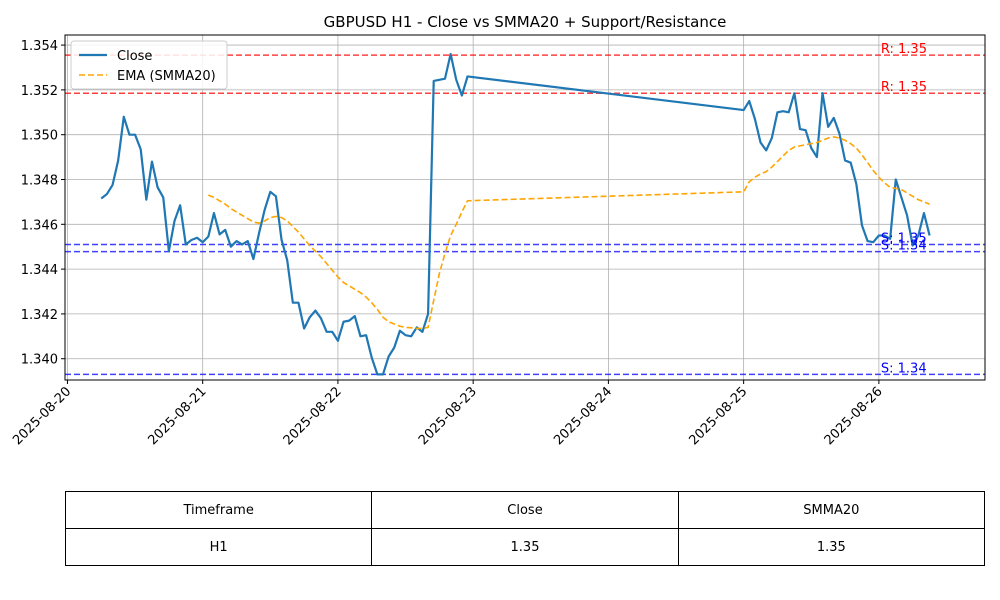  I want to click on x-tick-label: 2025-08-23, so click(448, 416).